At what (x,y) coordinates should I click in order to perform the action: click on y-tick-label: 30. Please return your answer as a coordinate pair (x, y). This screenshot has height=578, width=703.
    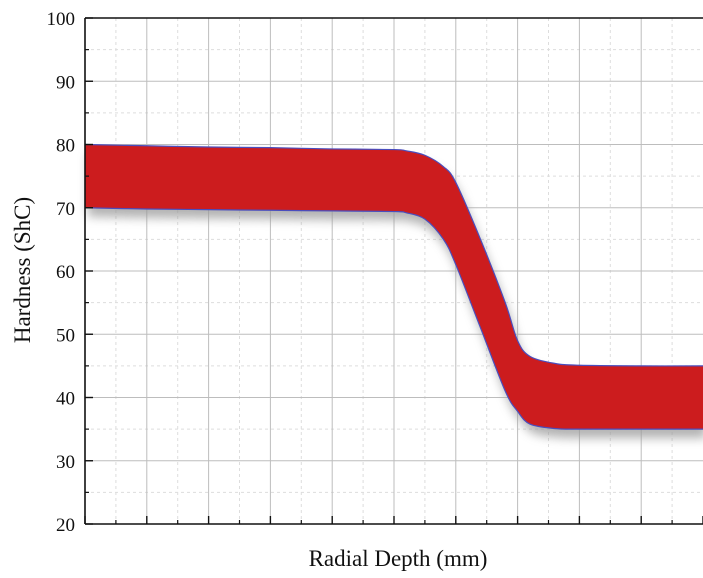
    Looking at the image, I should click on (65, 462).